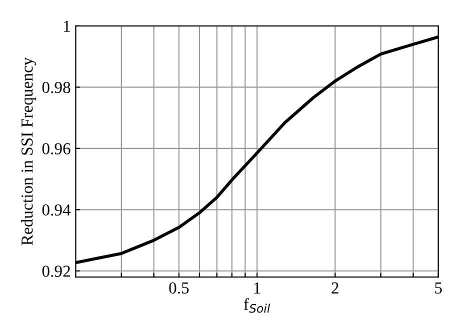  What do you see at coordinates (257, 288) in the screenshot?
I see `x-tick-label: 1` at bounding box center [257, 288].